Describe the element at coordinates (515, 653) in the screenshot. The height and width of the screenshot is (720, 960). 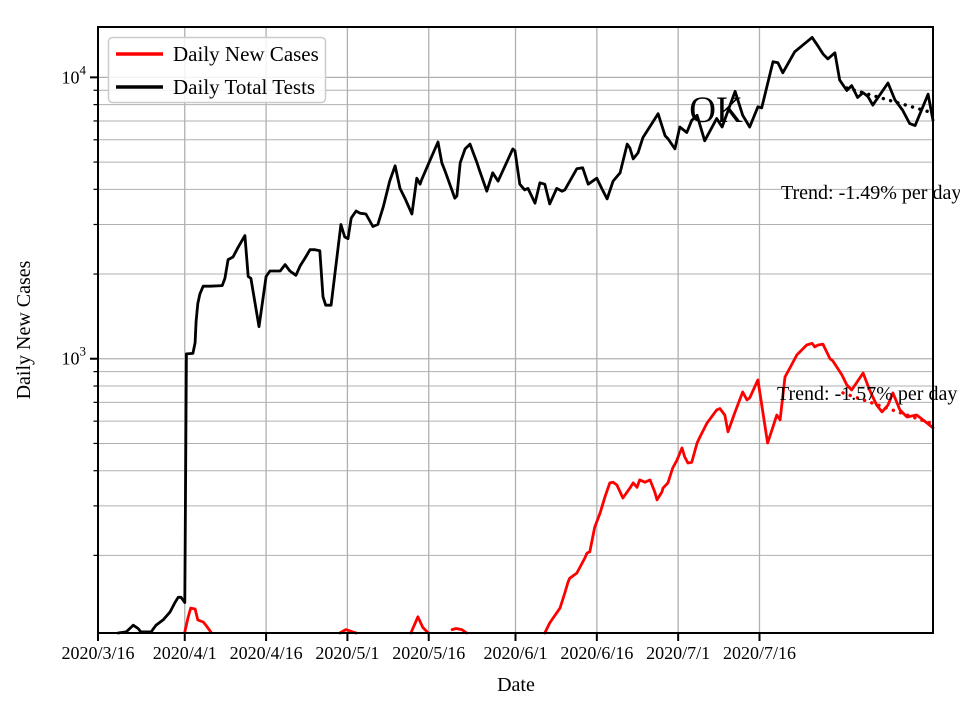
I see `x-tick-label: 2020/6/1` at that location.